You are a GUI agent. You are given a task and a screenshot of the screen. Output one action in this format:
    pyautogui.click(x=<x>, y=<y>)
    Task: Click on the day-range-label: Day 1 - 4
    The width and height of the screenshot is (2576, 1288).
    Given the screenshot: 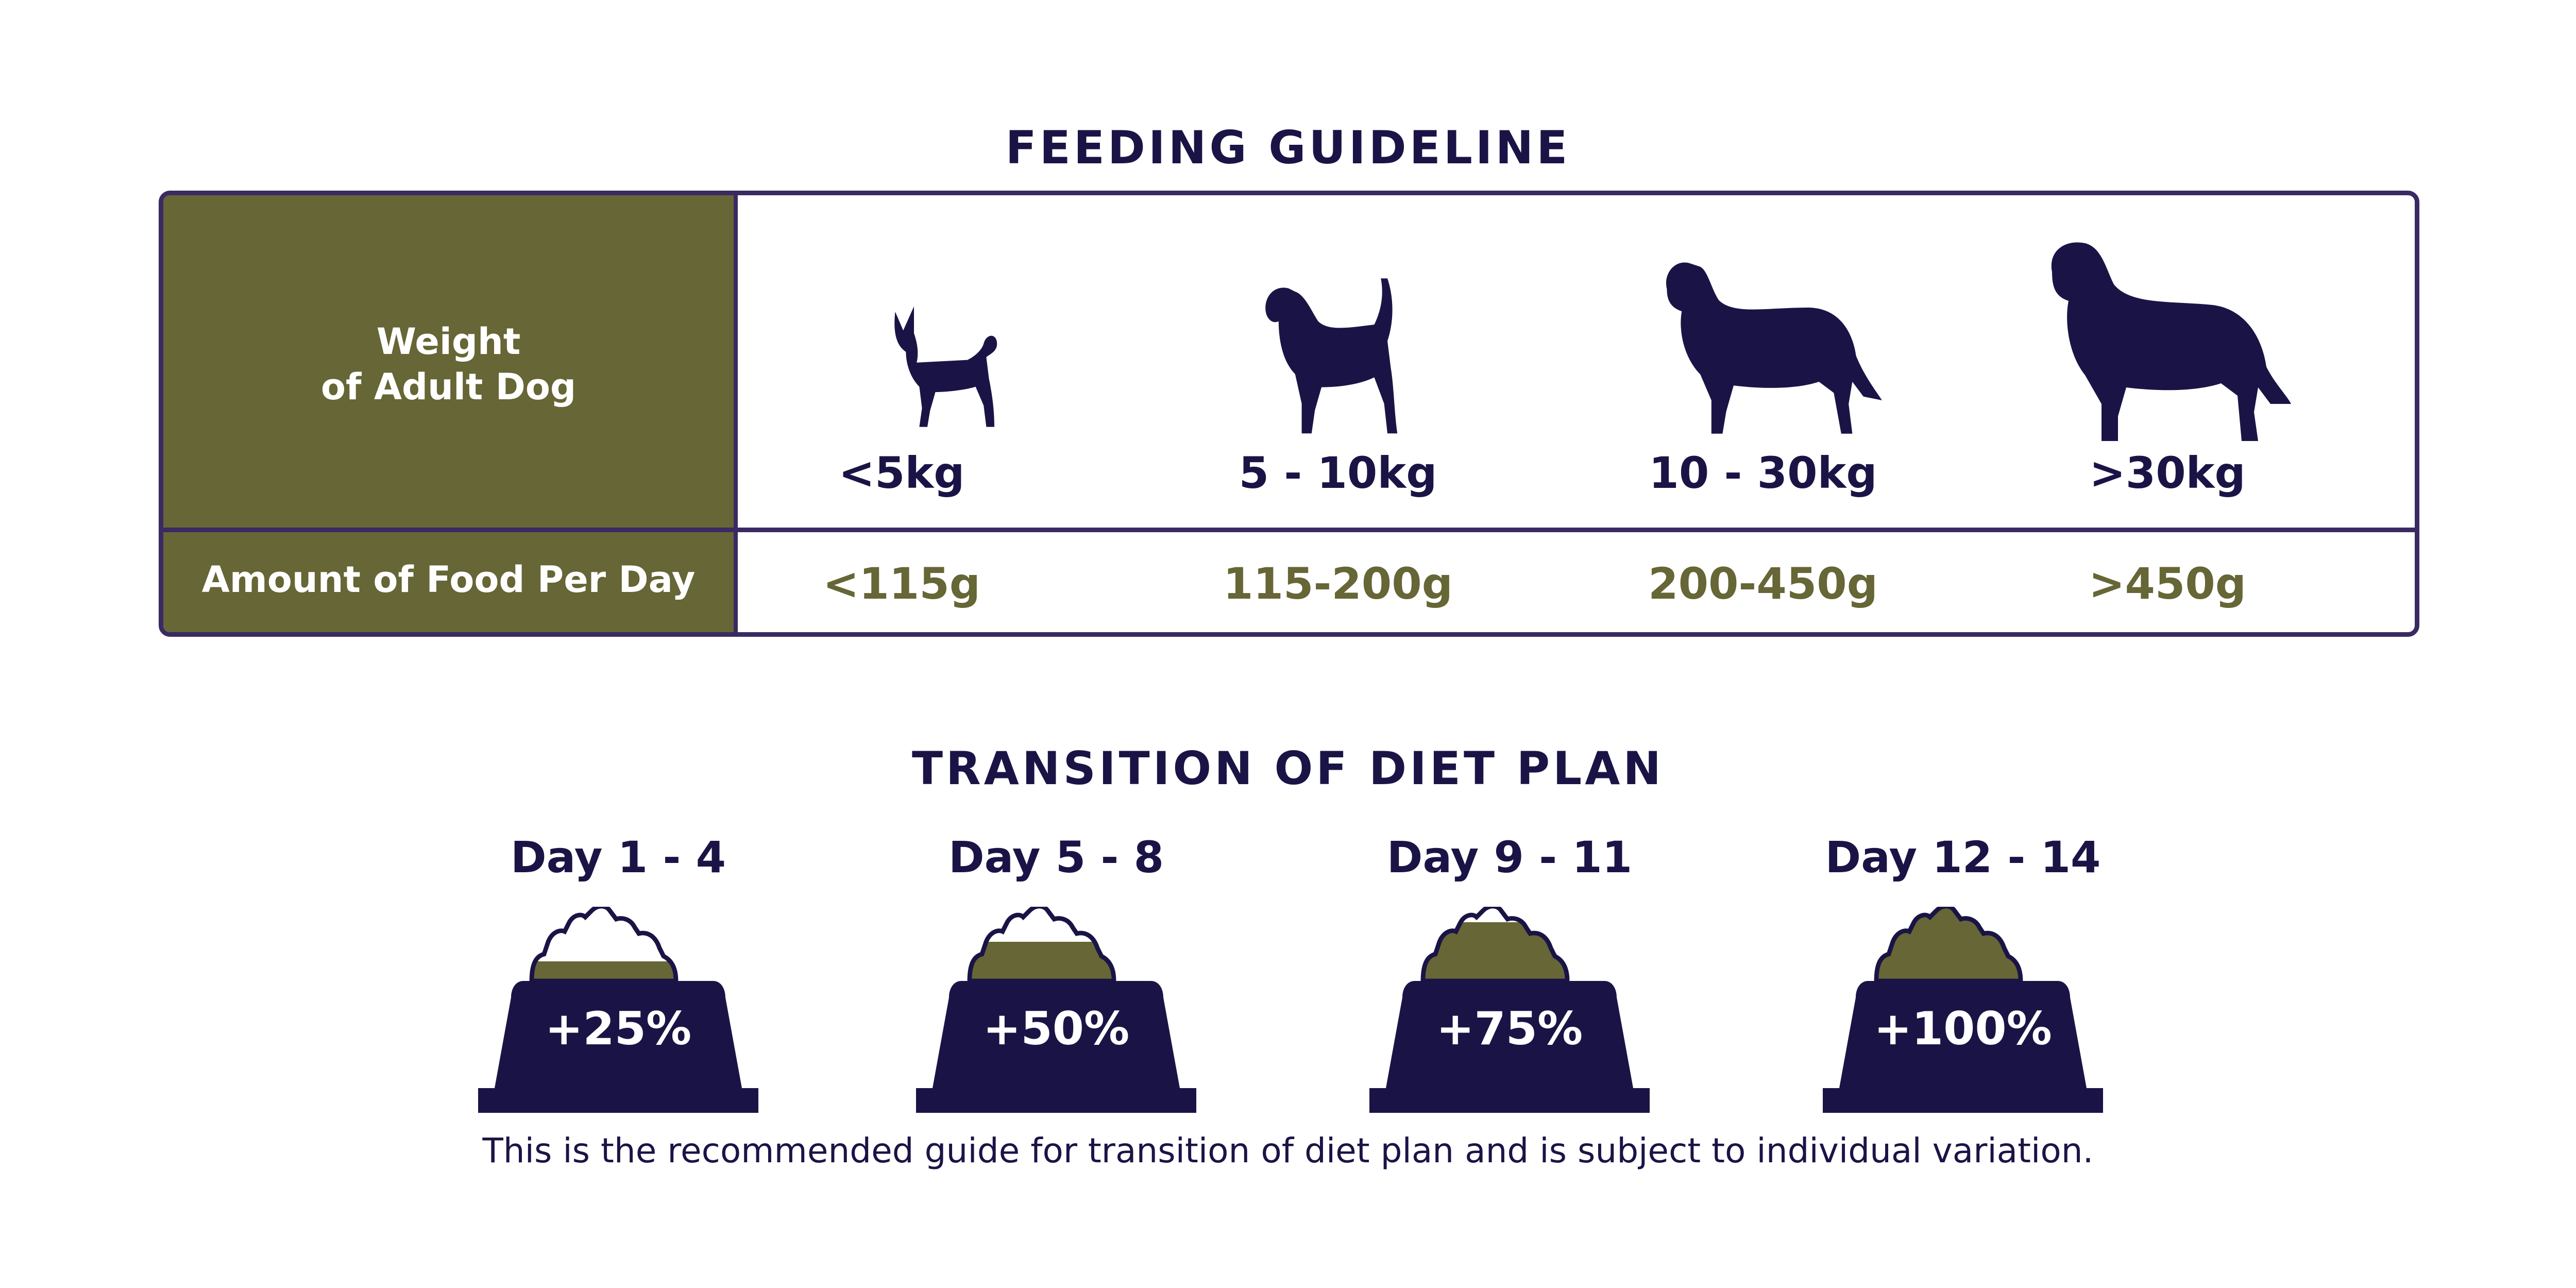 What is the action you would take?
    pyautogui.click(x=618, y=857)
    